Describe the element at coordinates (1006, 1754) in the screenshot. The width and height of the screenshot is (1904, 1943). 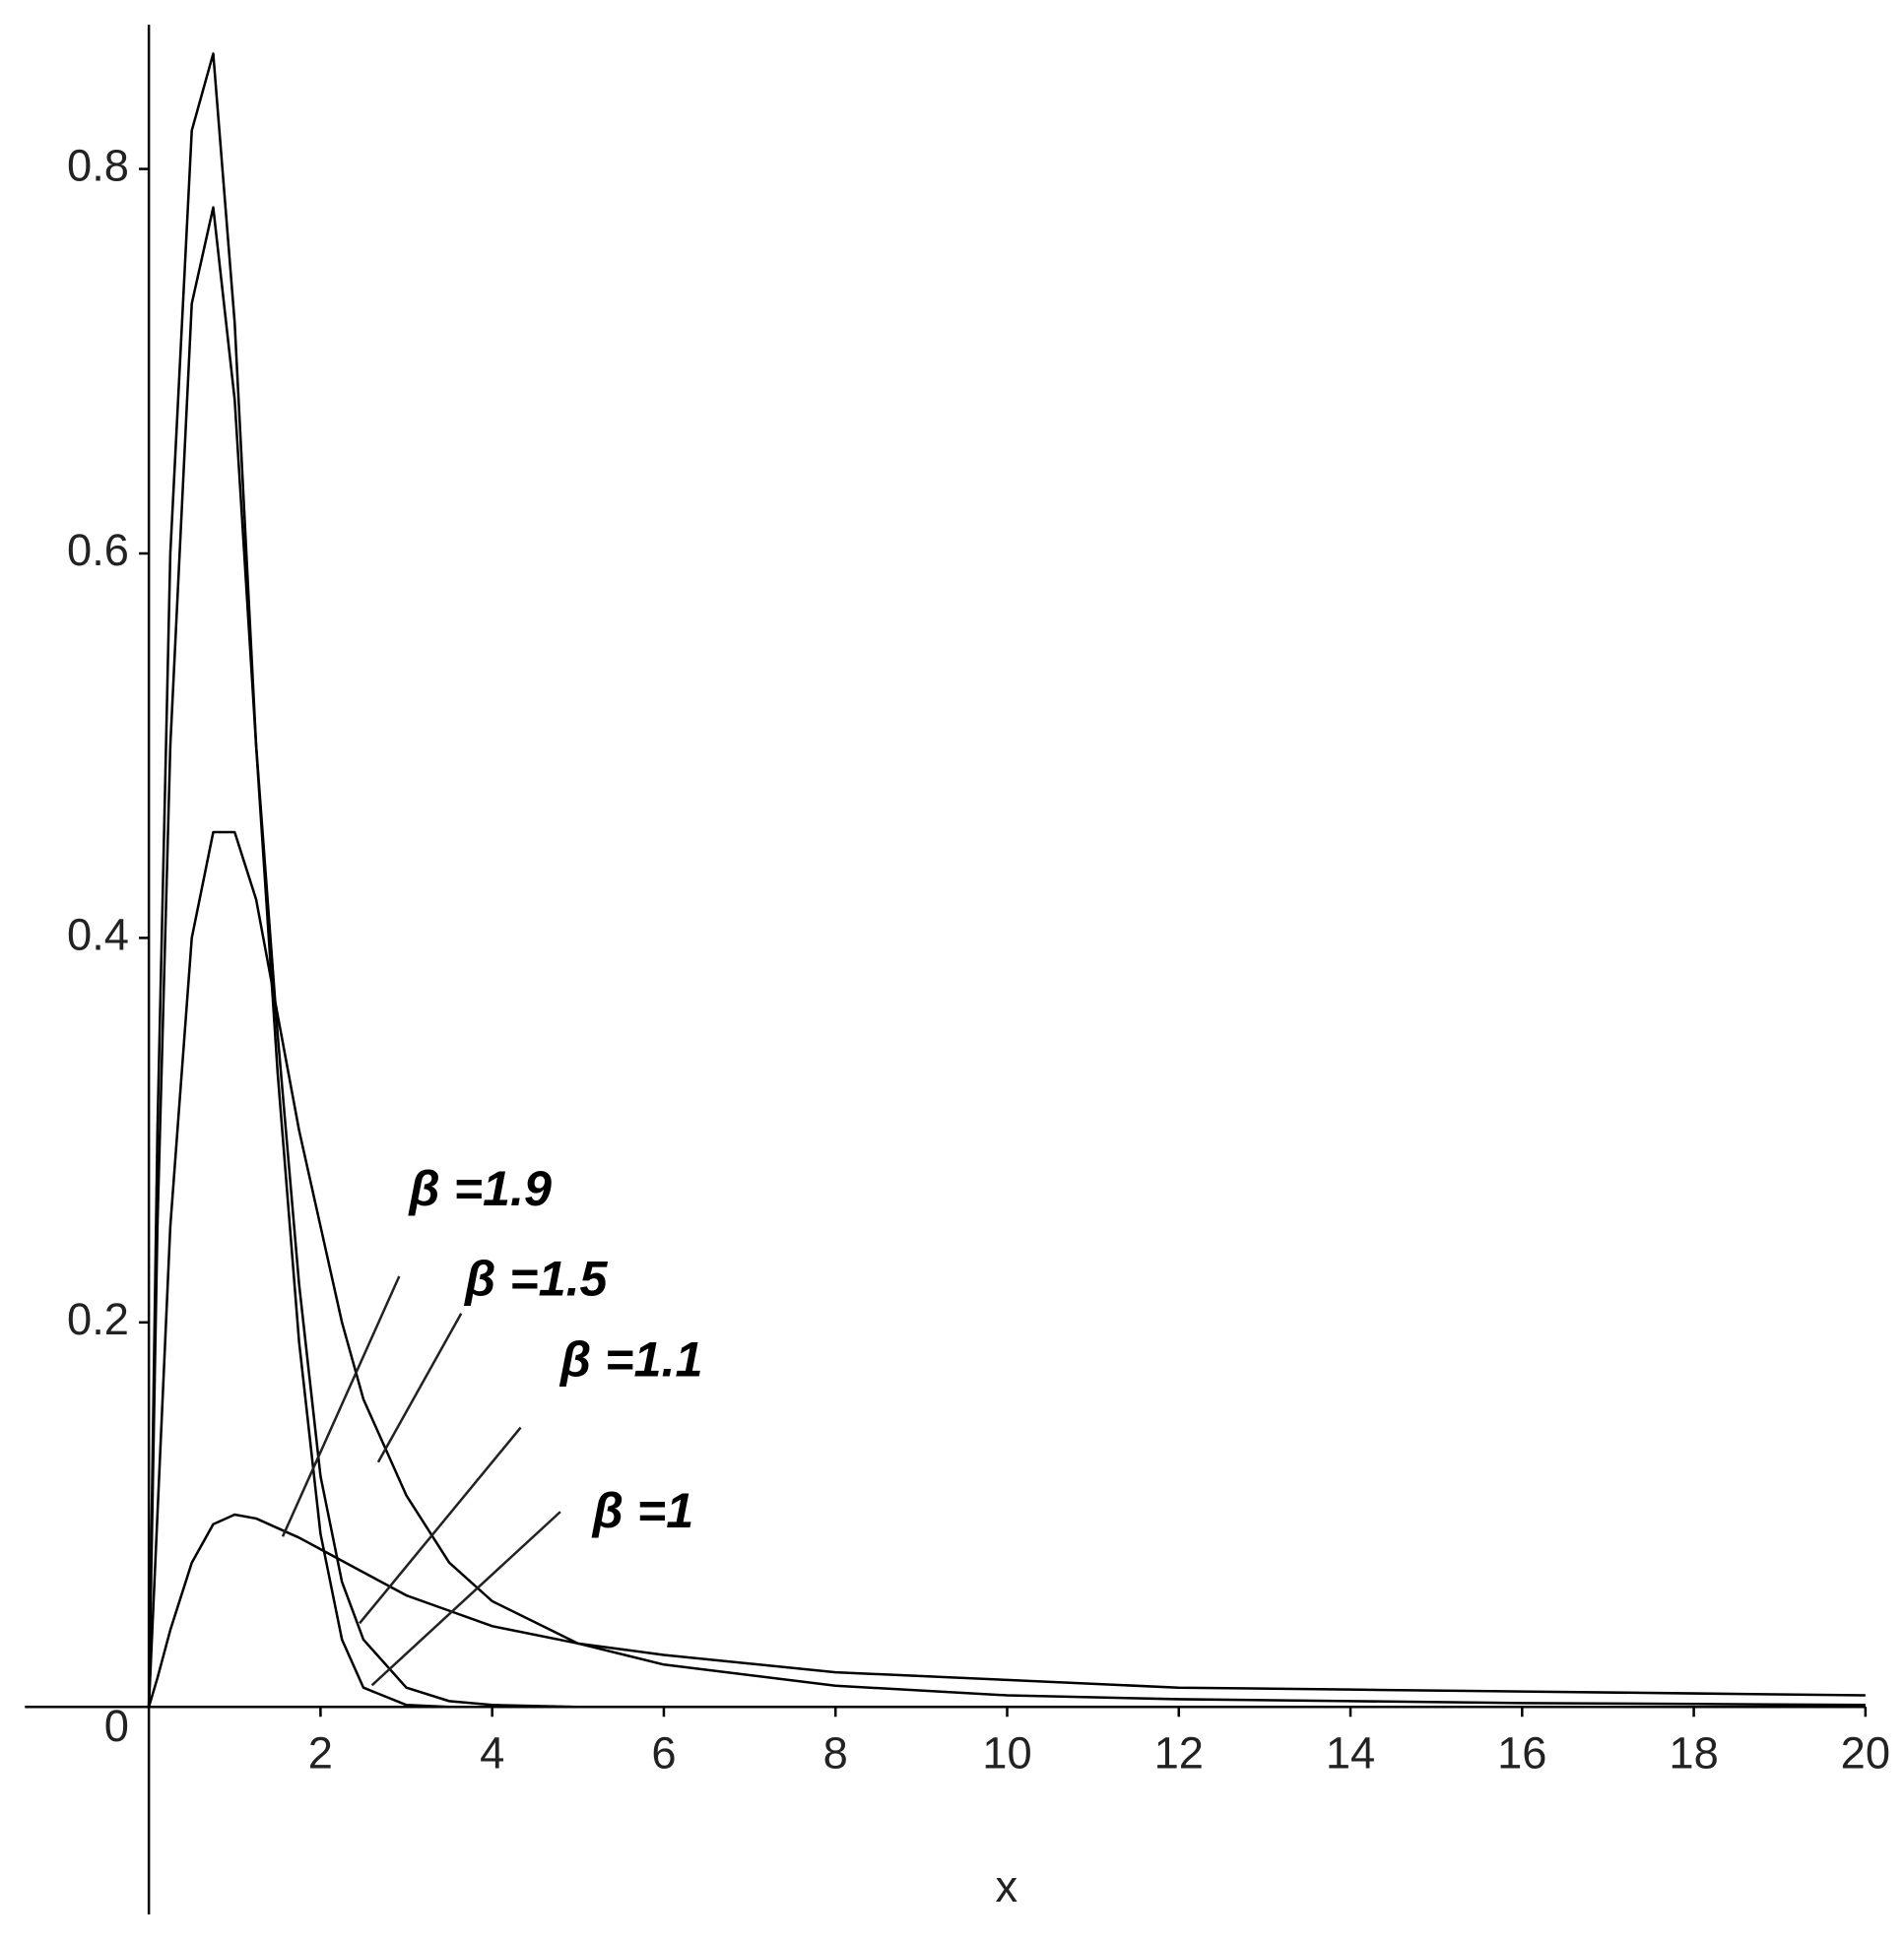
I see `x-tick-label: 10` at that location.